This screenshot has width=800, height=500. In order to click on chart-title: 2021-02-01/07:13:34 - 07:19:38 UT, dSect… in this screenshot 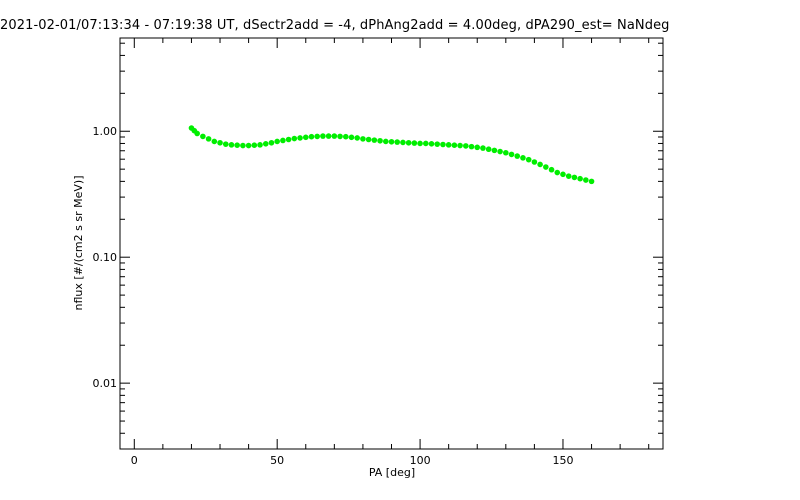, I will do `click(335, 25)`.